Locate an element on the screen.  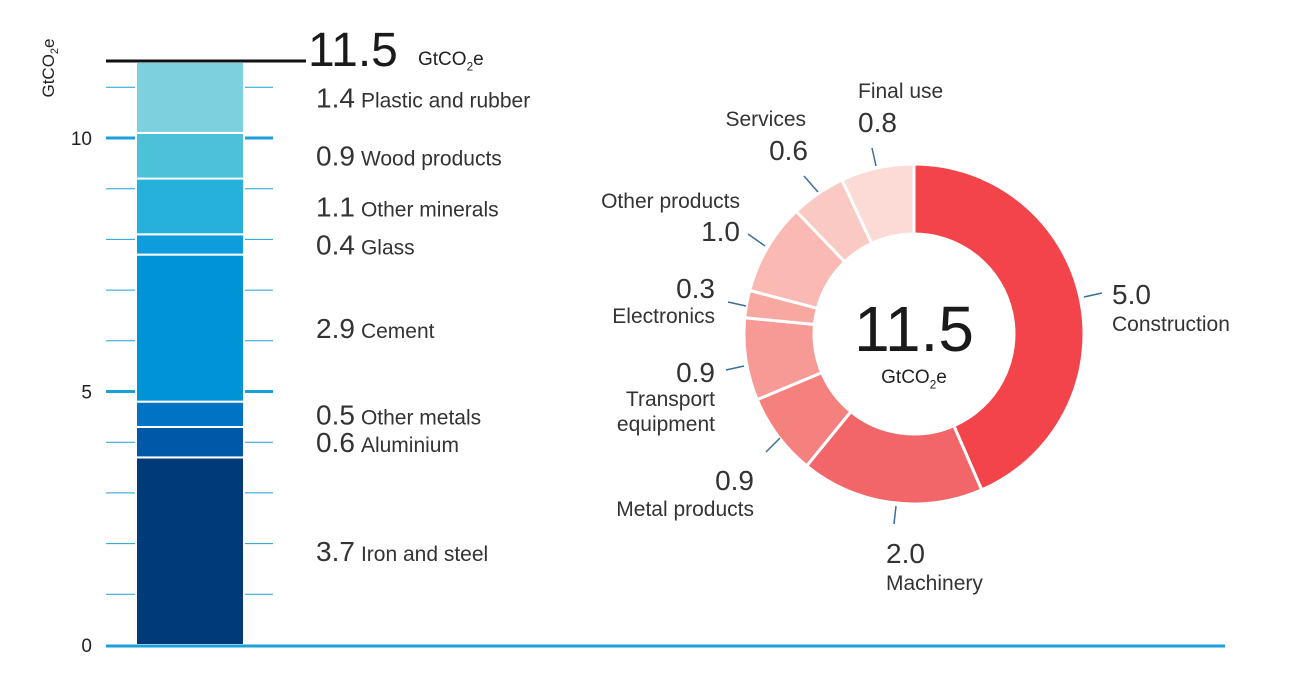
y-axis-label-sub: 2 is located at coordinates (55, 51).